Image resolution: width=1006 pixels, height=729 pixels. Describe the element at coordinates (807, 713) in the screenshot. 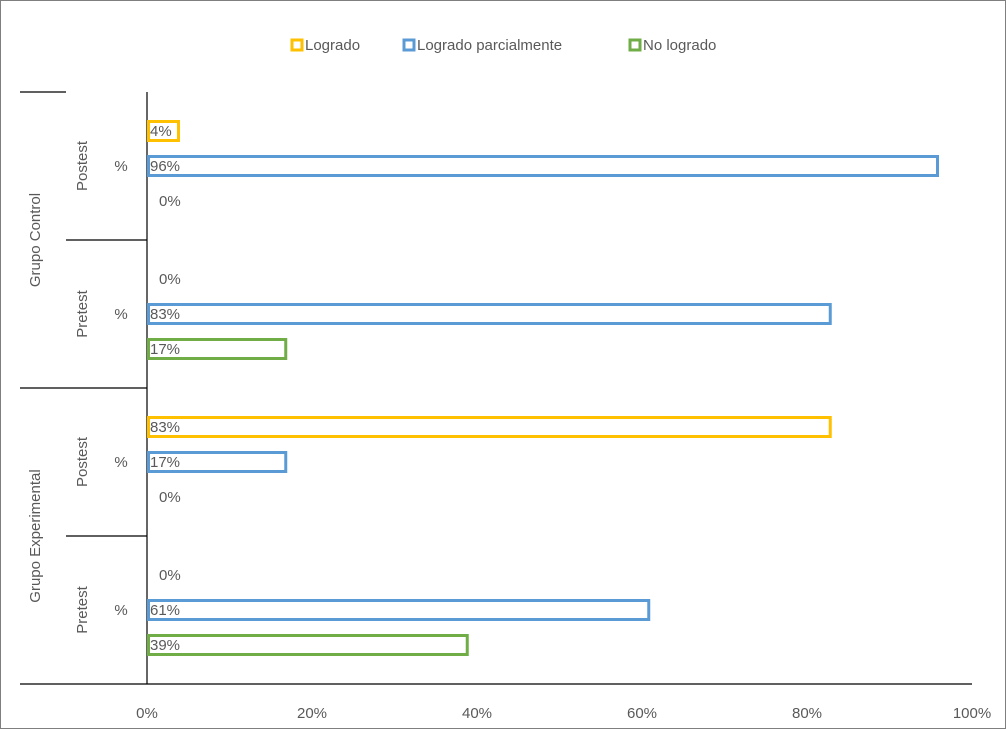

I see `x-tick-label: 80%` at that location.